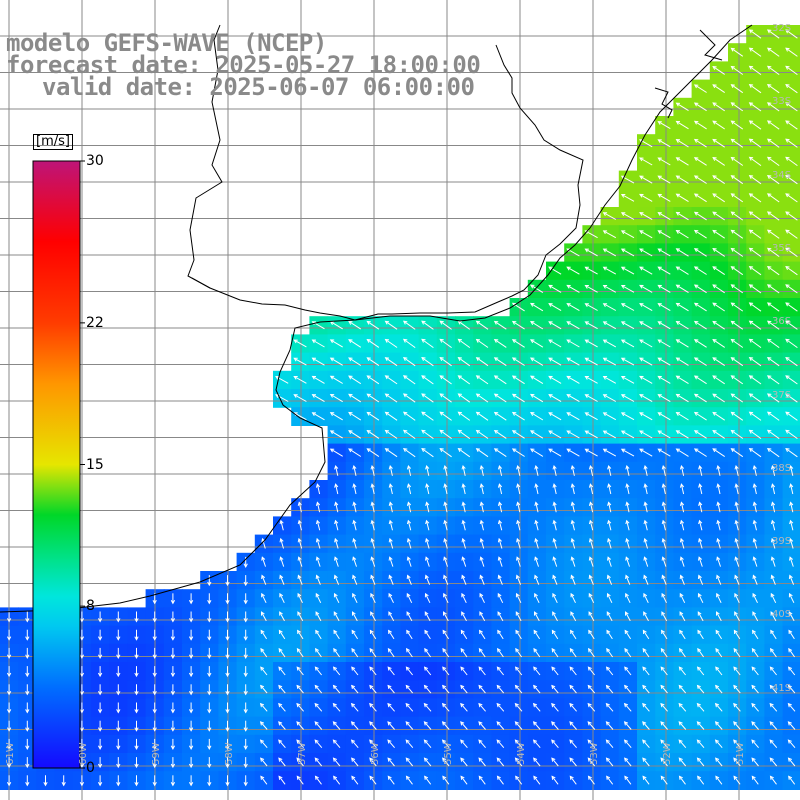 This screenshot has width=800, height=800. What do you see at coordinates (781, 29) in the screenshot?
I see `latitude-label: 32S` at bounding box center [781, 29].